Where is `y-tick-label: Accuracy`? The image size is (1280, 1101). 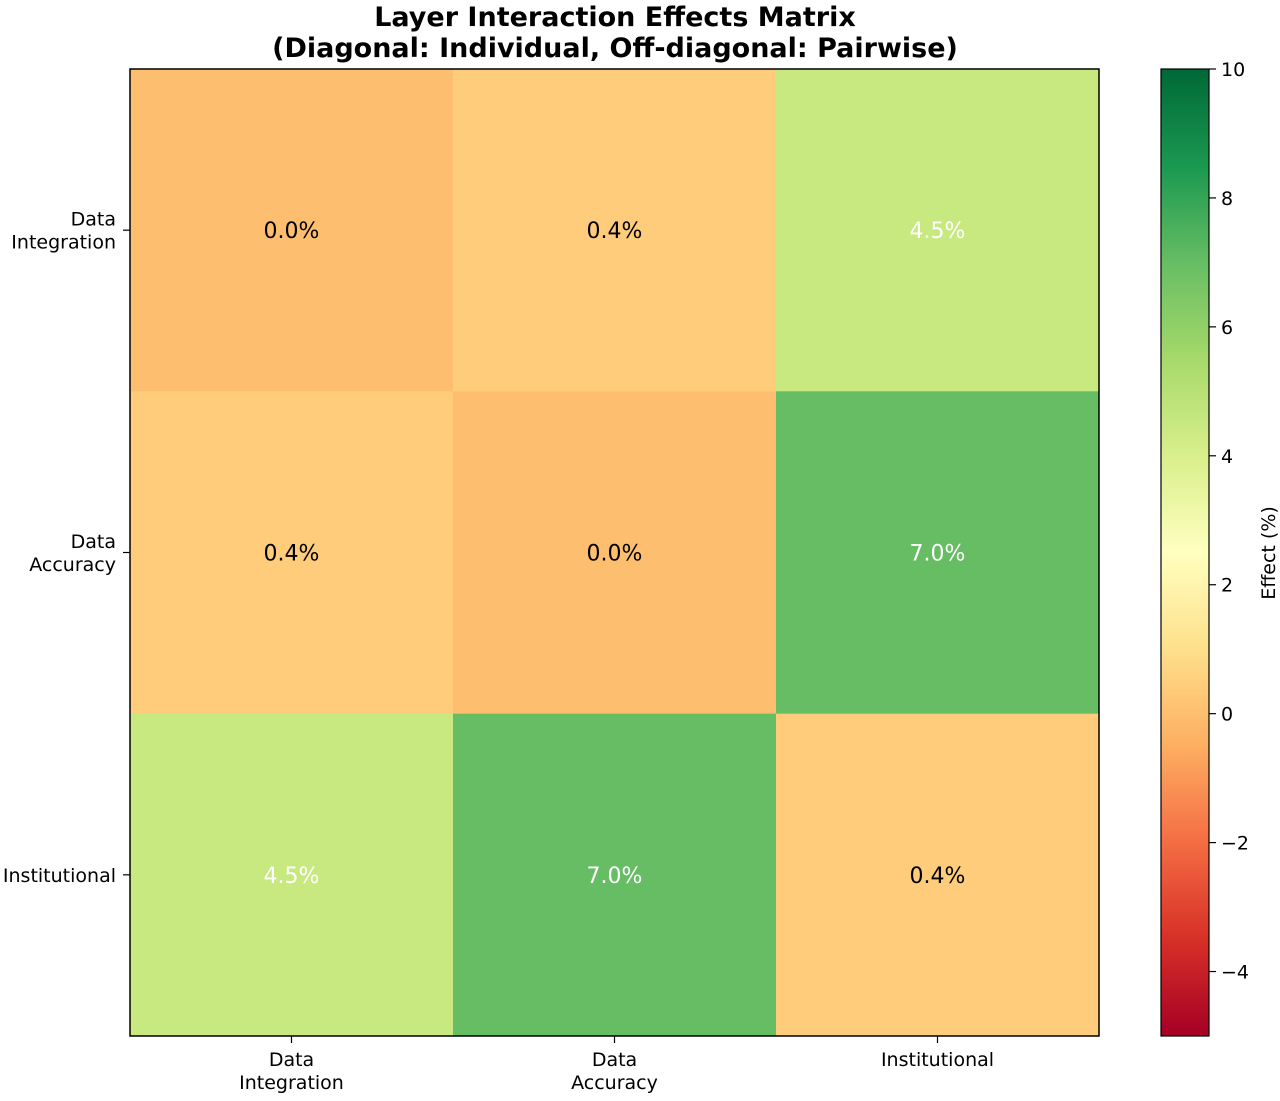 y-tick-label: Accuracy is located at coordinates (72, 565).